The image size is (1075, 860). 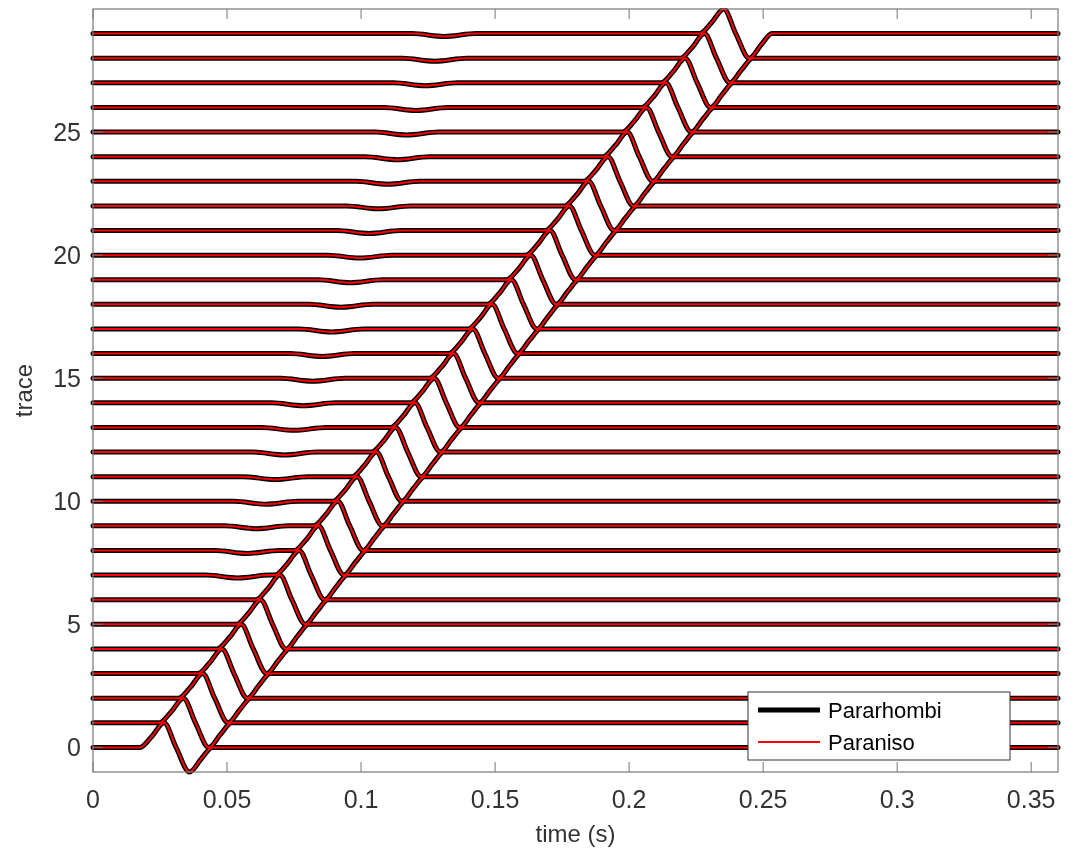 I want to click on x-tick-label: 0.15, so click(x=495, y=799).